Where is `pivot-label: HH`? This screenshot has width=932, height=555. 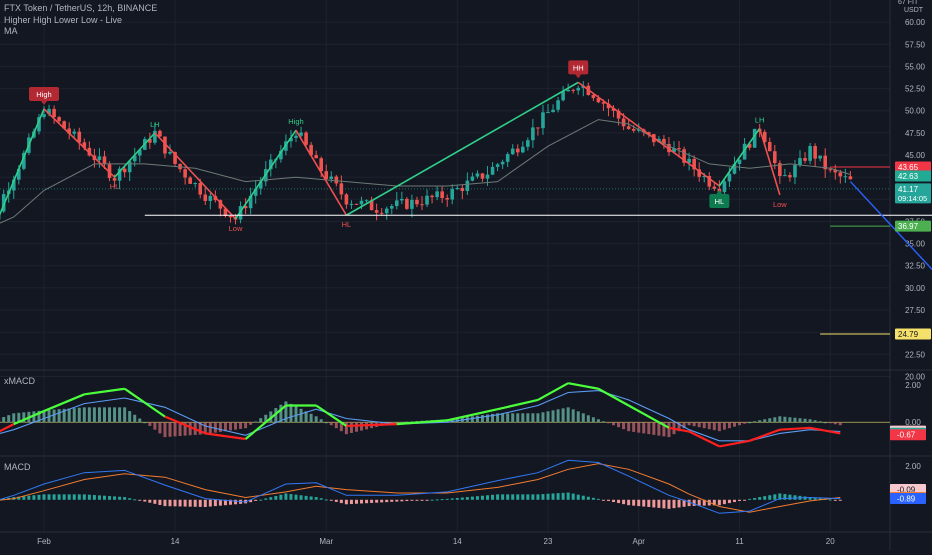 pivot-label: HH is located at coordinates (578, 67).